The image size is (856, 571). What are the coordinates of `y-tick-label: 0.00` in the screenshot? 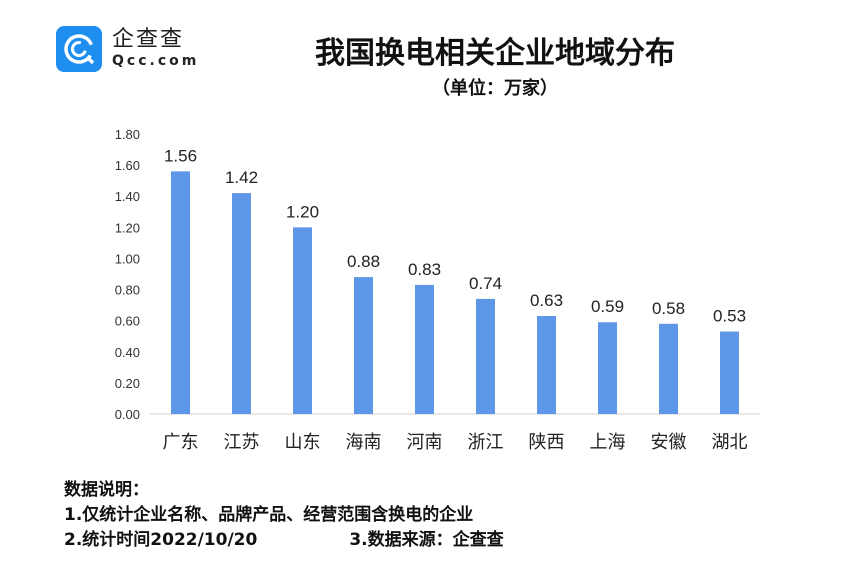 It's located at (127, 414).